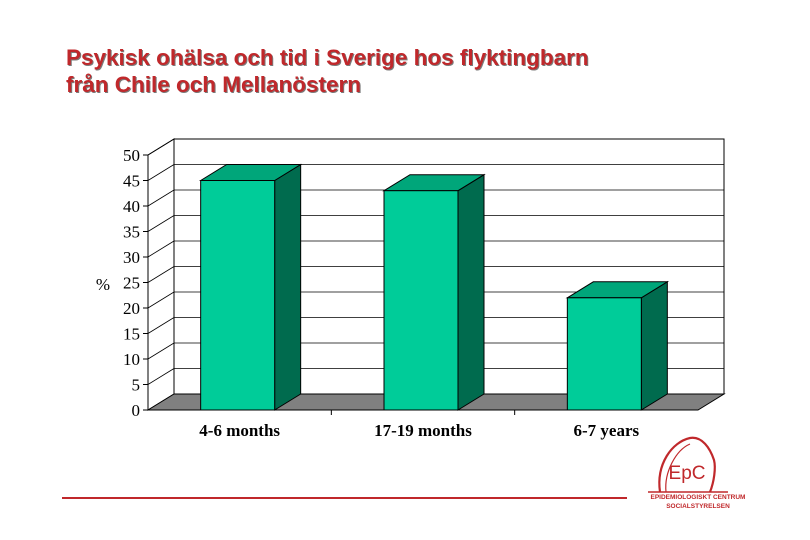 This screenshot has width=810, height=540. I want to click on y-tick-label: 0, so click(136, 410).